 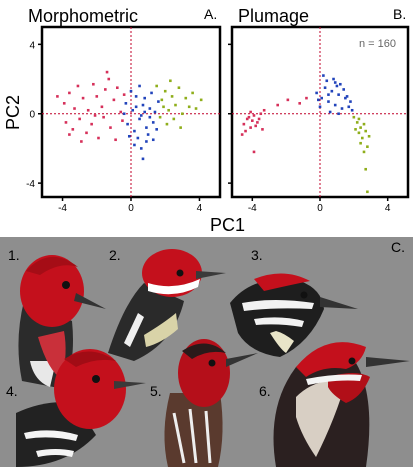 I want to click on x-axis-title: PC1, so click(x=228, y=225).